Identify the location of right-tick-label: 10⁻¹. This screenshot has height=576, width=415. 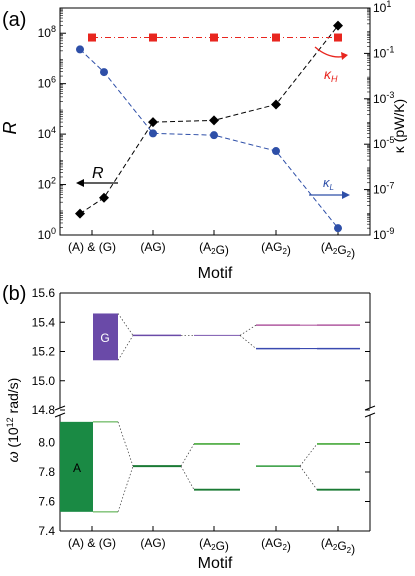
(383, 52).